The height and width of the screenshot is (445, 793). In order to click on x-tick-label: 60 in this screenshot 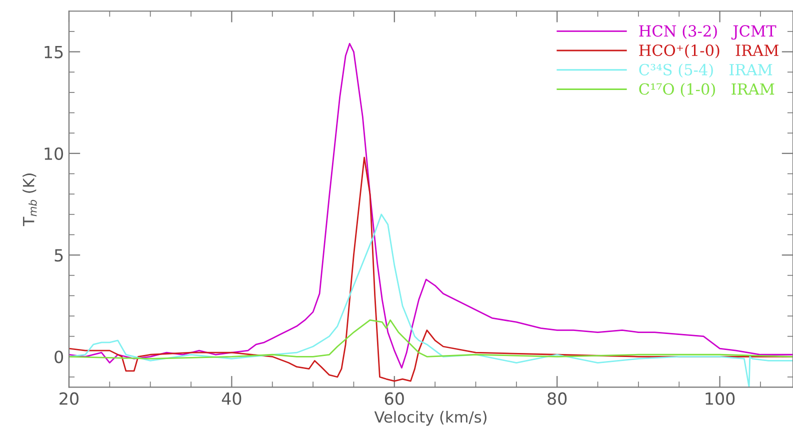, I will do `click(394, 398)`.